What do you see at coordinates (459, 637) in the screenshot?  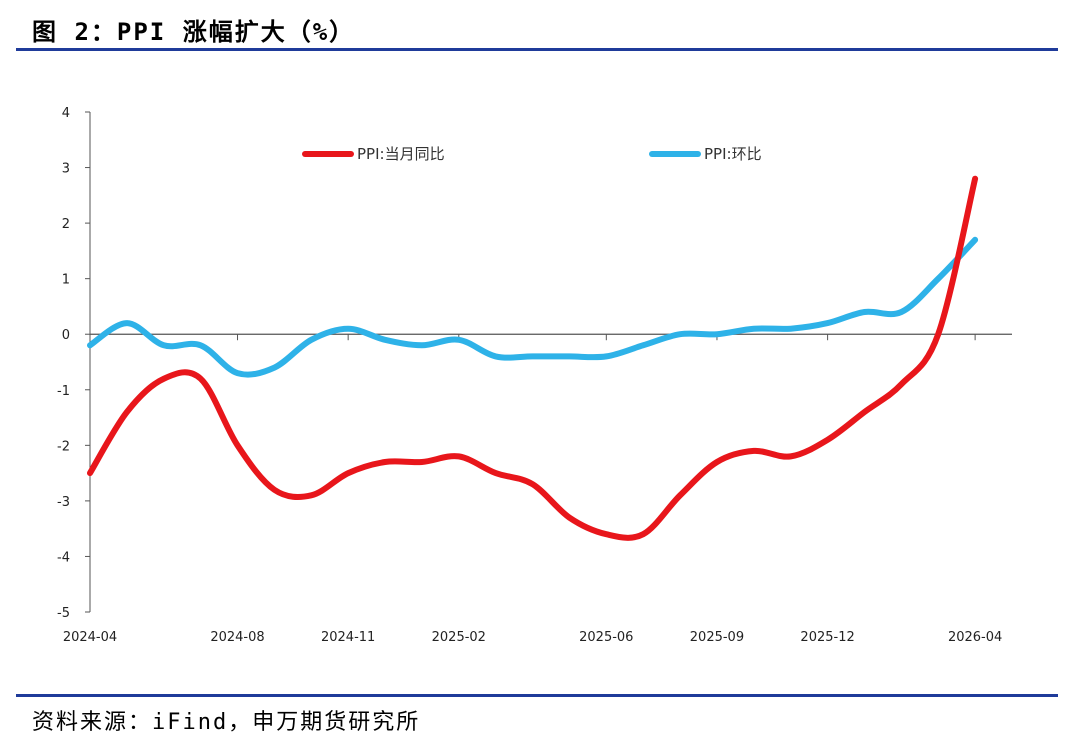 I see `x-tick-label: 2025-02` at bounding box center [459, 637].